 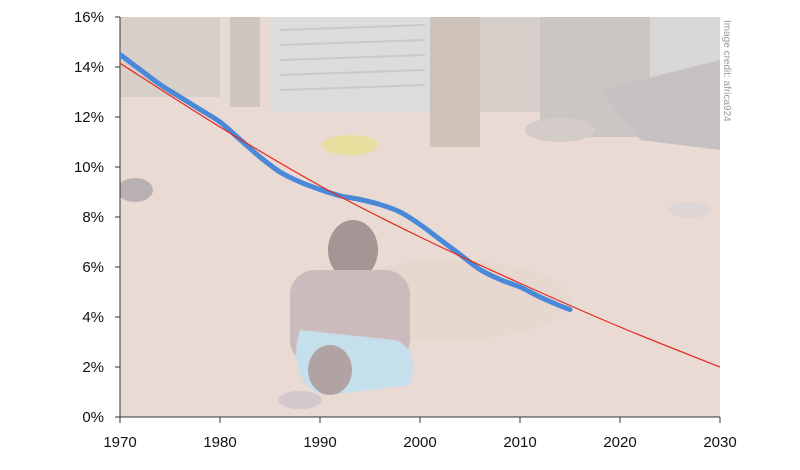 I want to click on y-tick-label: 4%, so click(x=93, y=317).